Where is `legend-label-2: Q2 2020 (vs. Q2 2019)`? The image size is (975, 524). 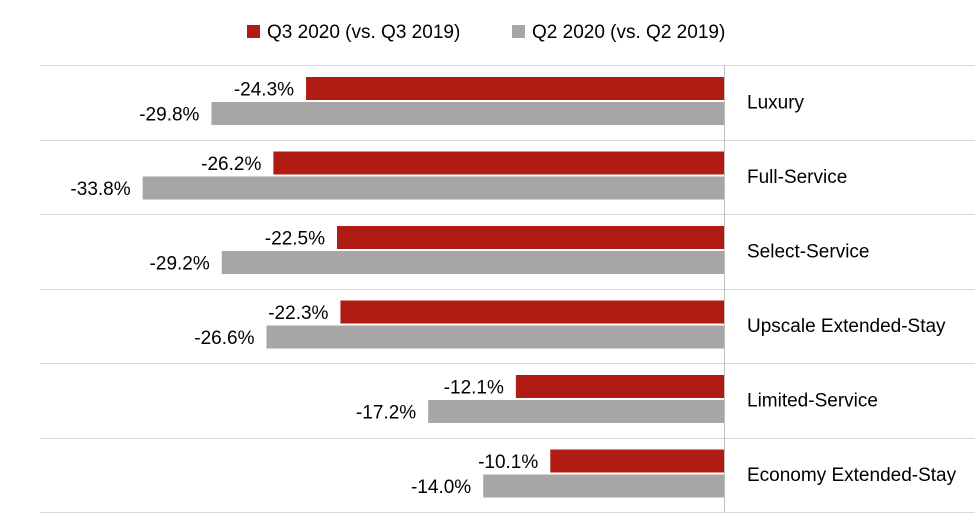
legend-label-2: Q2 2020 (vs. Q2 2019) is located at coordinates (628, 32).